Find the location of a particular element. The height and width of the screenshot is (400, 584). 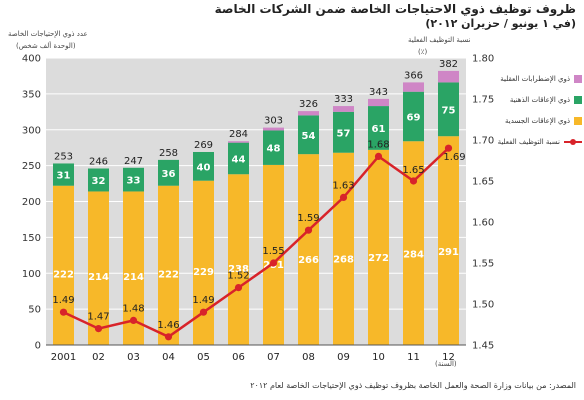

right-axis-label: نسبة التوظيف الفعلية is located at coordinates (439, 40).